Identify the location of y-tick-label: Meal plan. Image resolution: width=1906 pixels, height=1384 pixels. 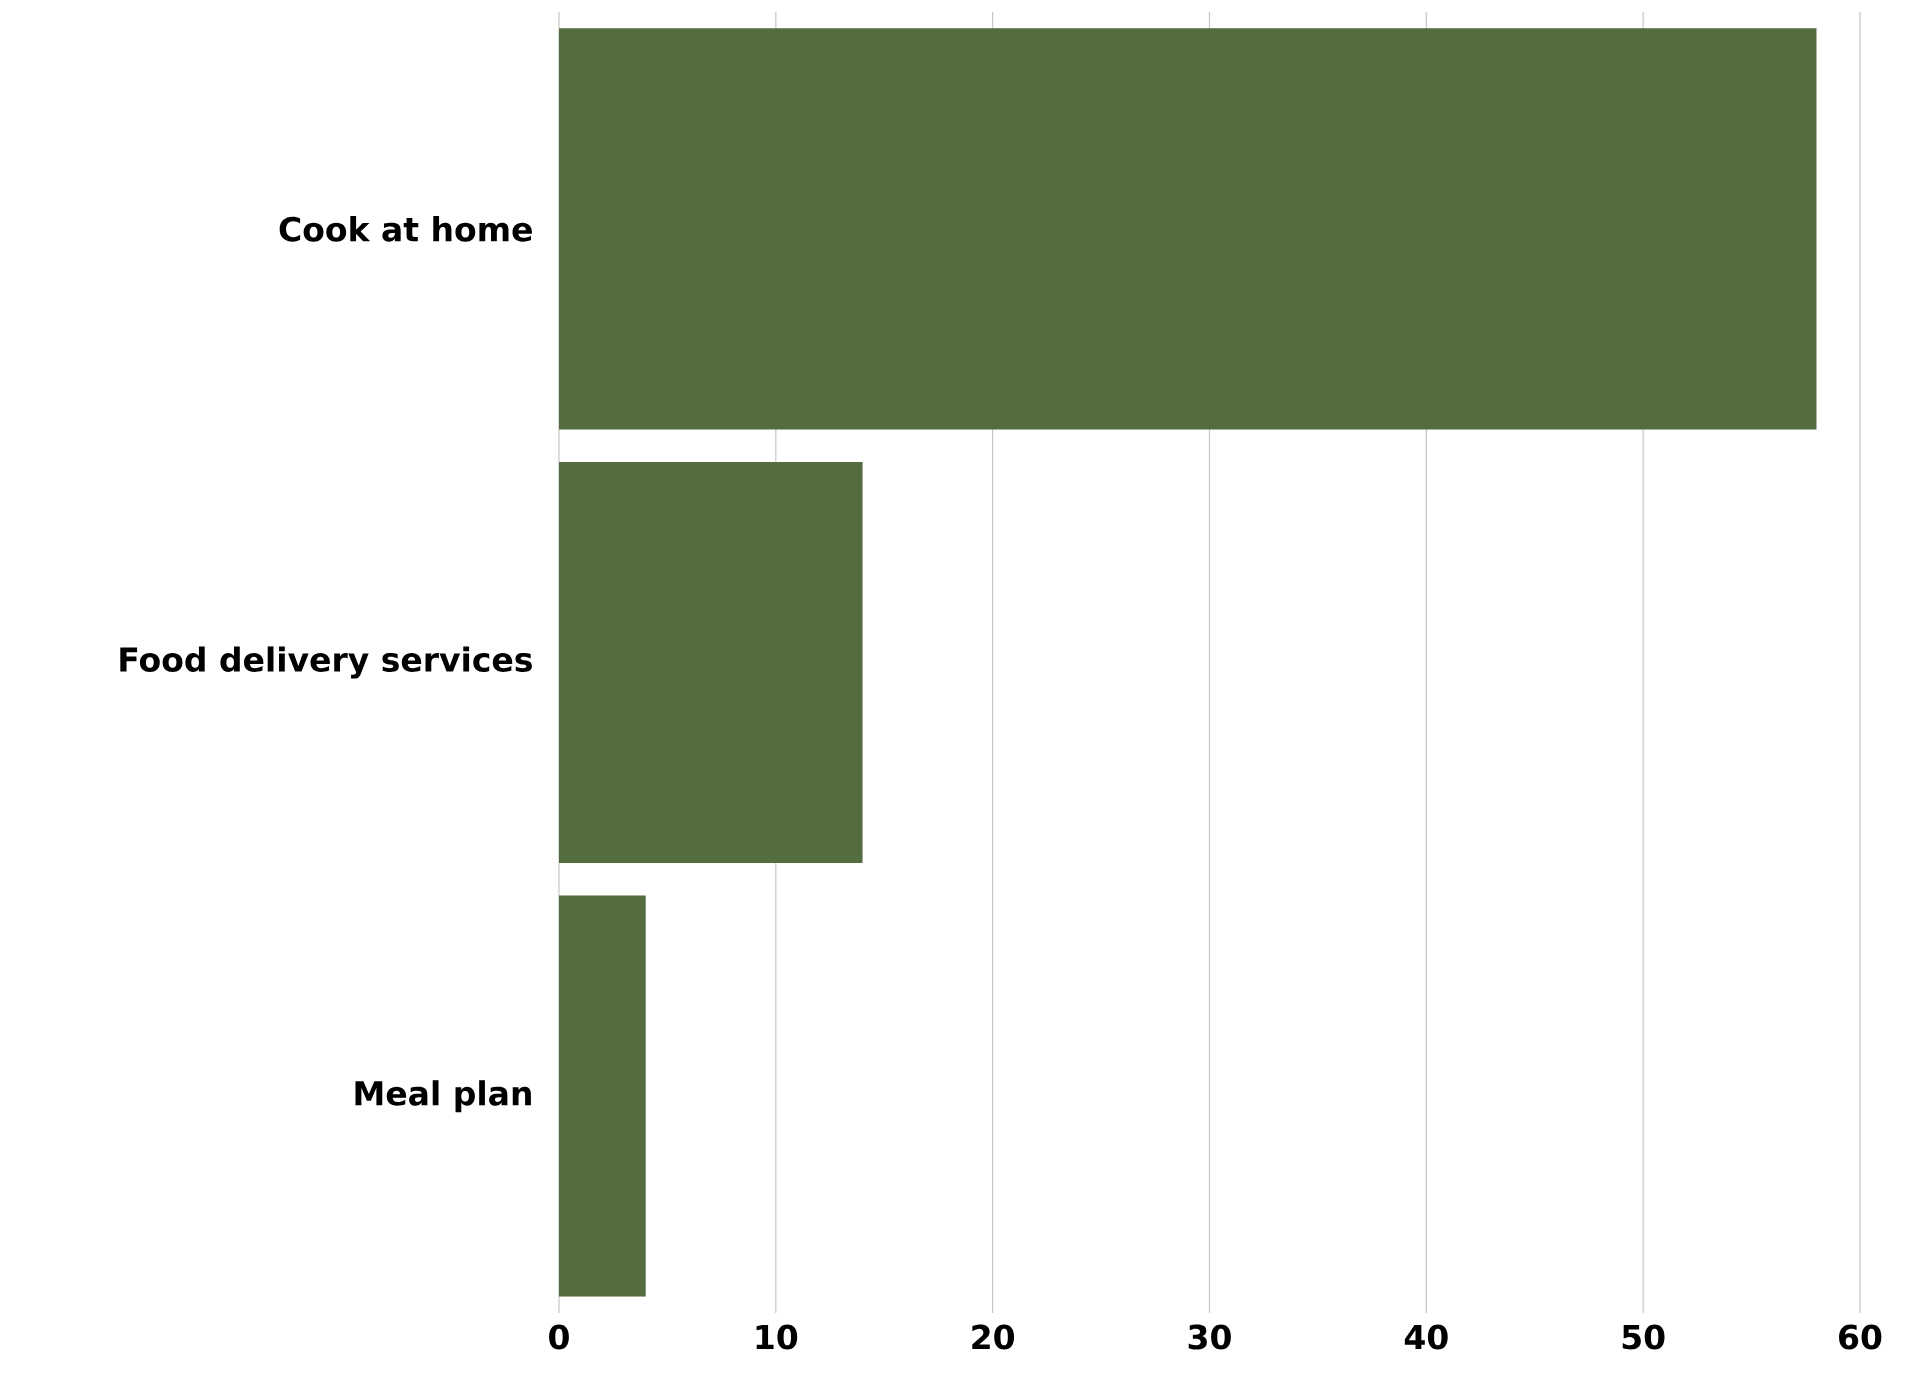
(443, 1096).